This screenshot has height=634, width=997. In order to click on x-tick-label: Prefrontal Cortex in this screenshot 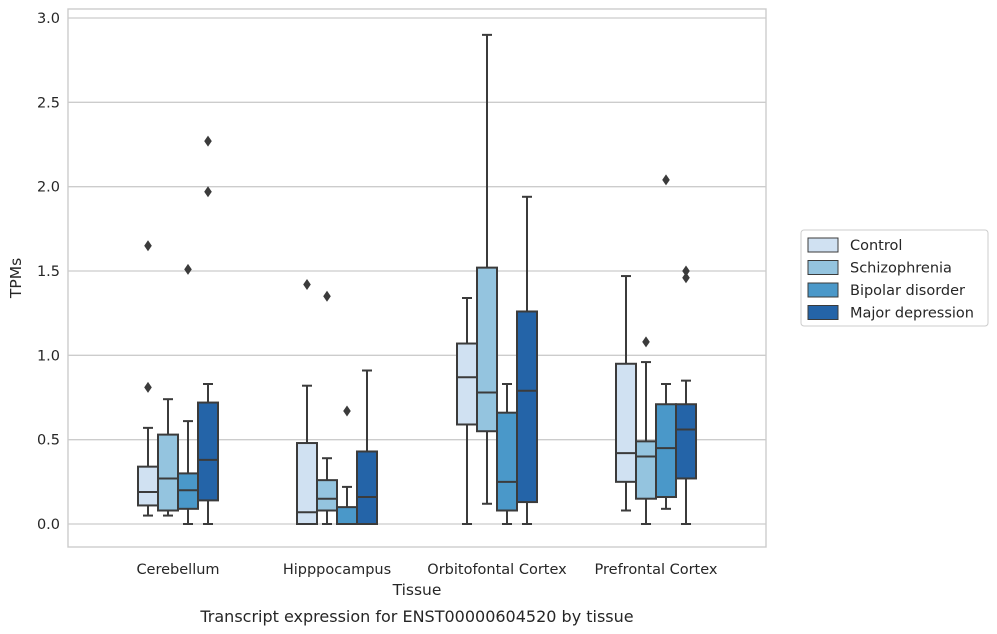, I will do `click(656, 570)`.